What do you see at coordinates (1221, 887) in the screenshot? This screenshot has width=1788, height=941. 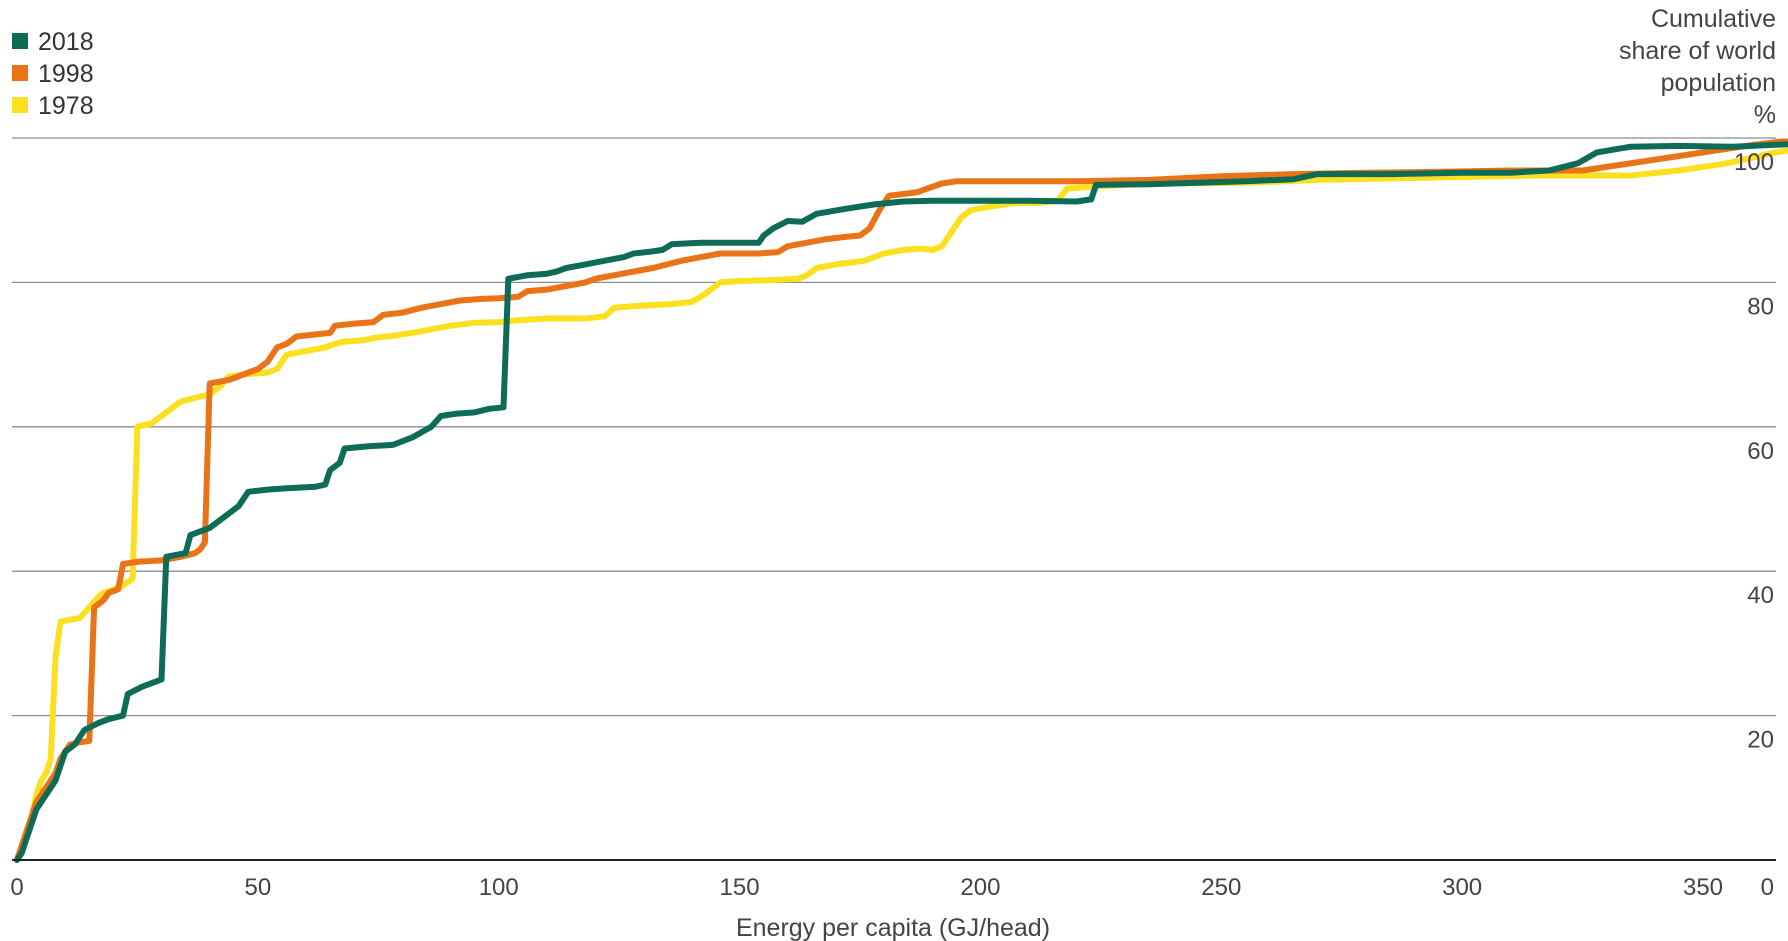 I see `x-tick-label-250: 250` at bounding box center [1221, 887].